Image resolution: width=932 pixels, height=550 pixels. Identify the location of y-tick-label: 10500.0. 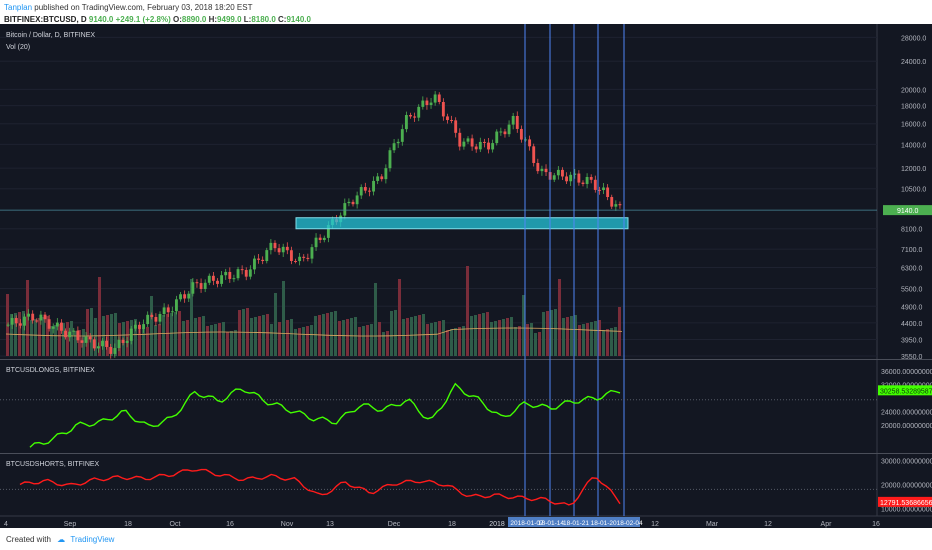
(913, 190).